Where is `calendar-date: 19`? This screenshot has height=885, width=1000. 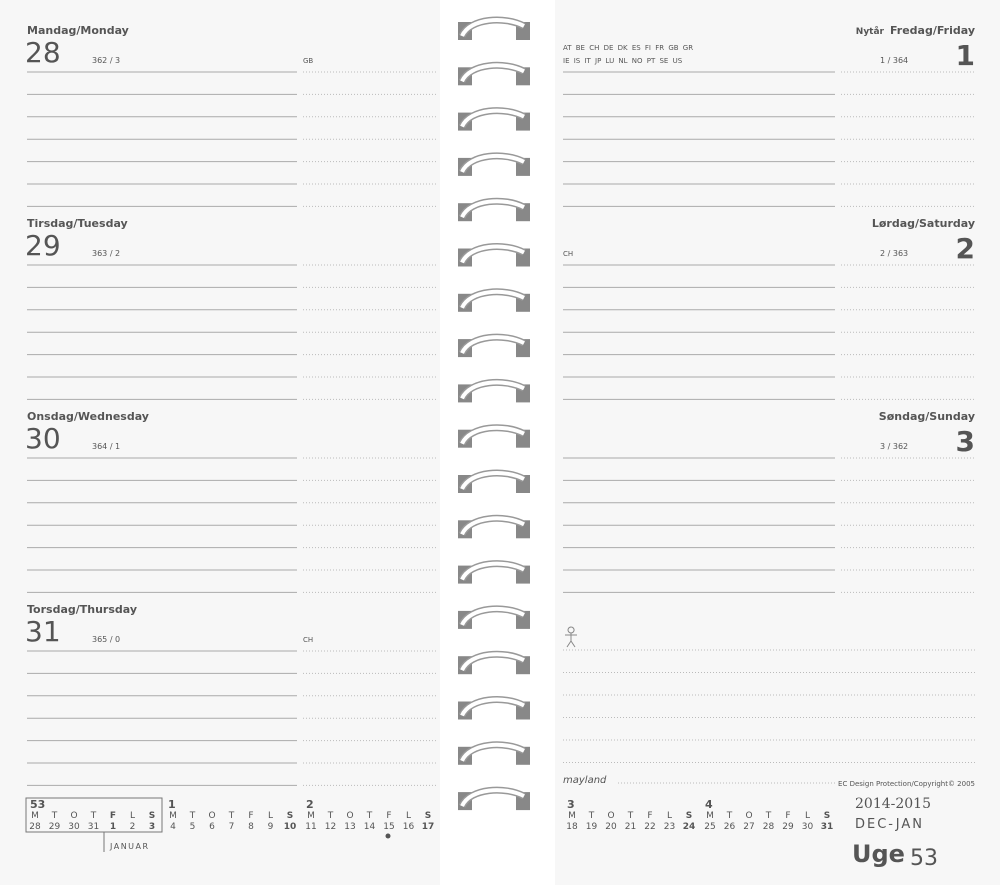 calendar-date: 19 is located at coordinates (592, 827).